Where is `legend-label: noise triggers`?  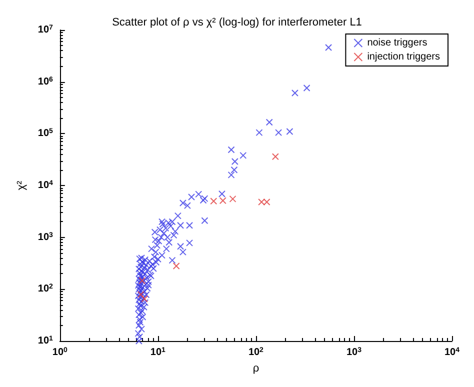
legend-label: noise triggers is located at coordinates (397, 43).